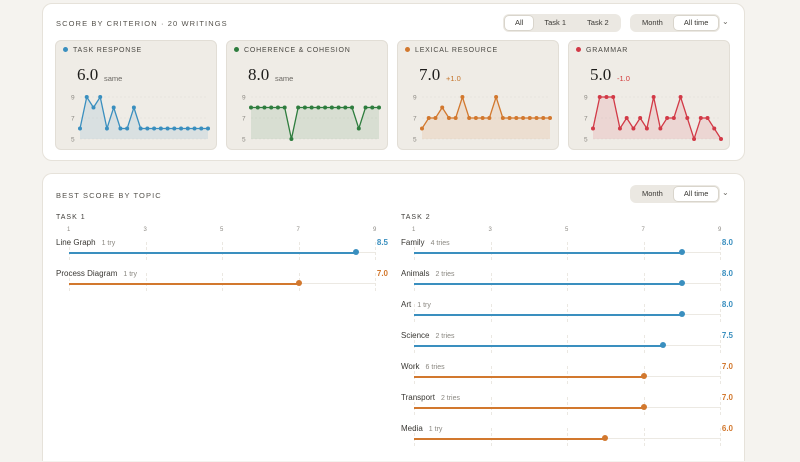 This screenshot has width=800, height=462. I want to click on topic-name-text: Media, so click(412, 428).